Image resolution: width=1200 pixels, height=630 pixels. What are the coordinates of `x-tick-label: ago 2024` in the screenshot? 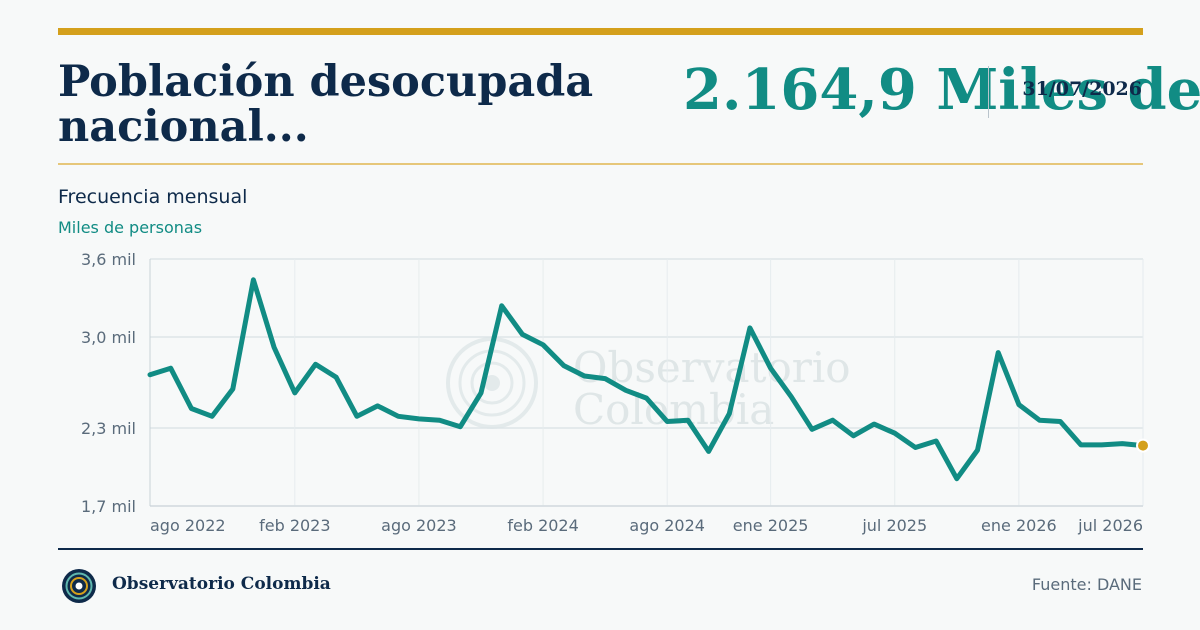 It's located at (667, 525).